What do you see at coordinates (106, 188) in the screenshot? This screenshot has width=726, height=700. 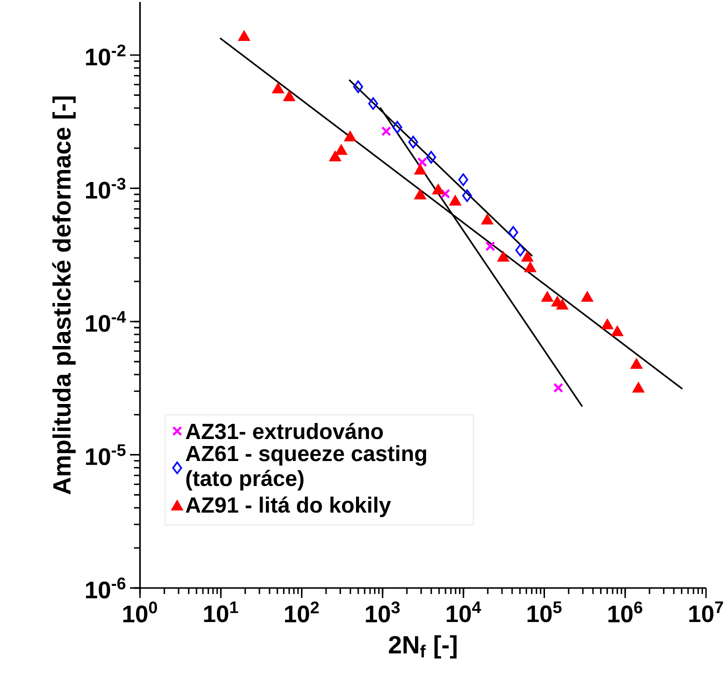 I see `y-tick-label: 10$^{-3}$` at bounding box center [106, 188].